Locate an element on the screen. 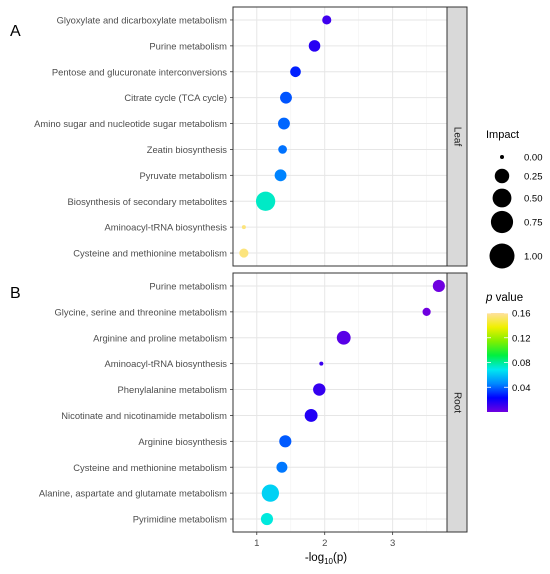 Image resolution: width=550 pixels, height=574 pixels. size-legend-label: 0.50 is located at coordinates (533, 199).